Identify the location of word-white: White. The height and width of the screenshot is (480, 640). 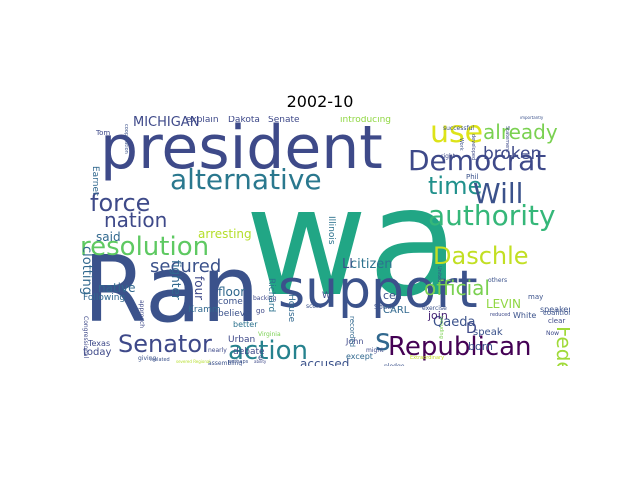
(525, 315).